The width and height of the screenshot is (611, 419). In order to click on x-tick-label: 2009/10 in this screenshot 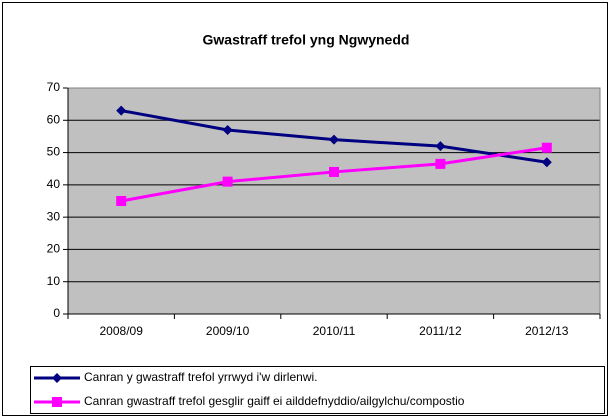, I will do `click(228, 331)`.